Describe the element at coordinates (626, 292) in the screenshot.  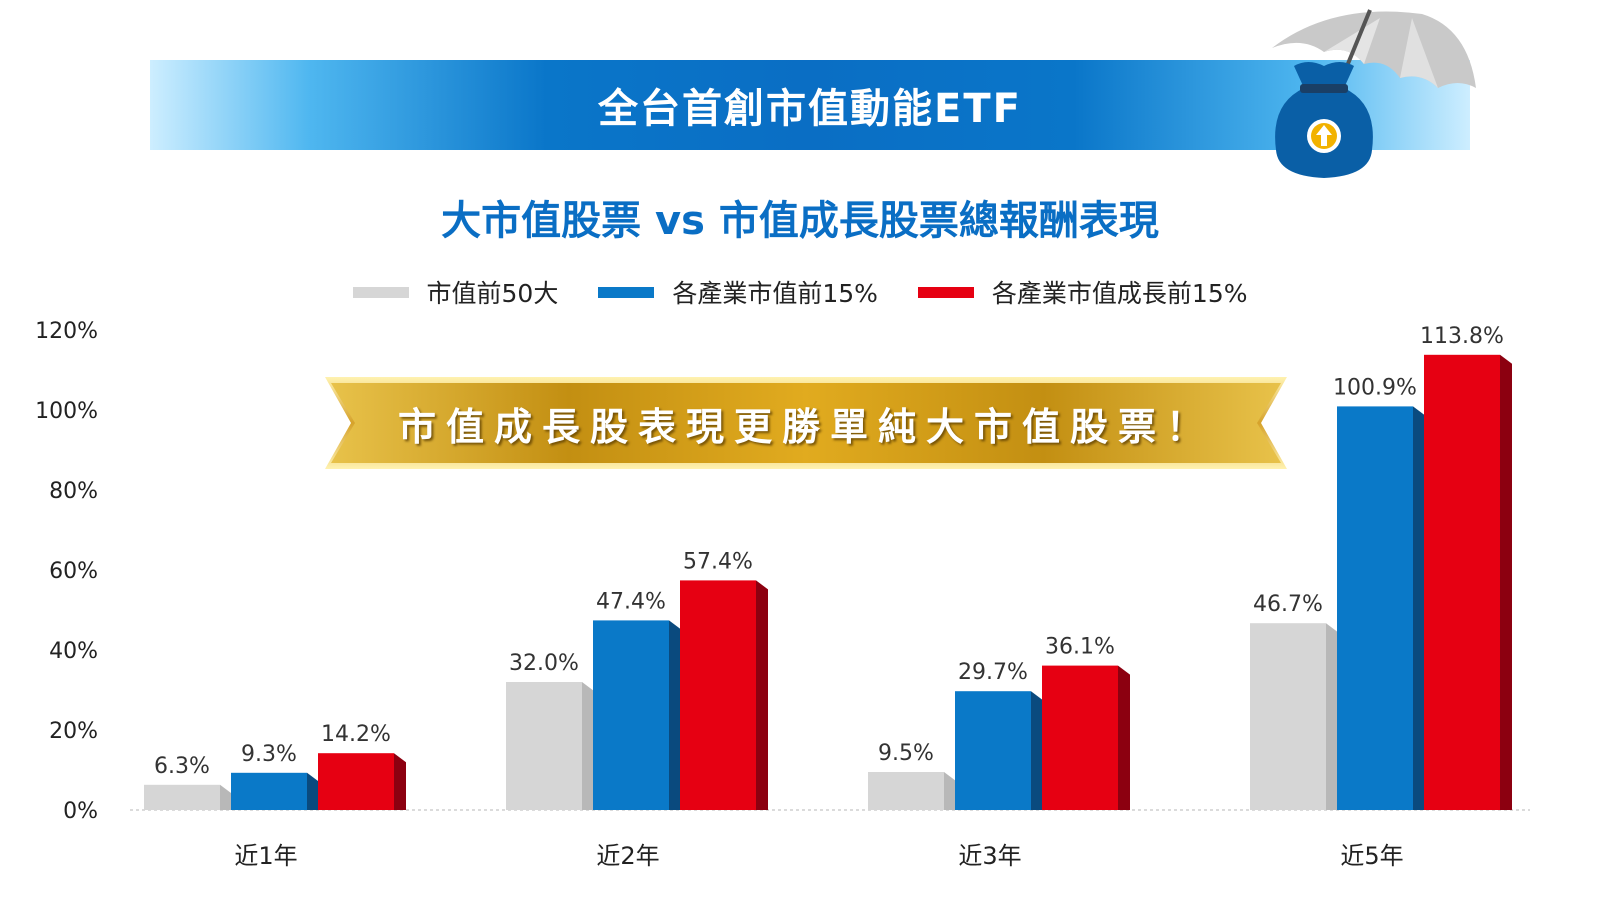
I see `legend-swatch-industry-top15` at that location.